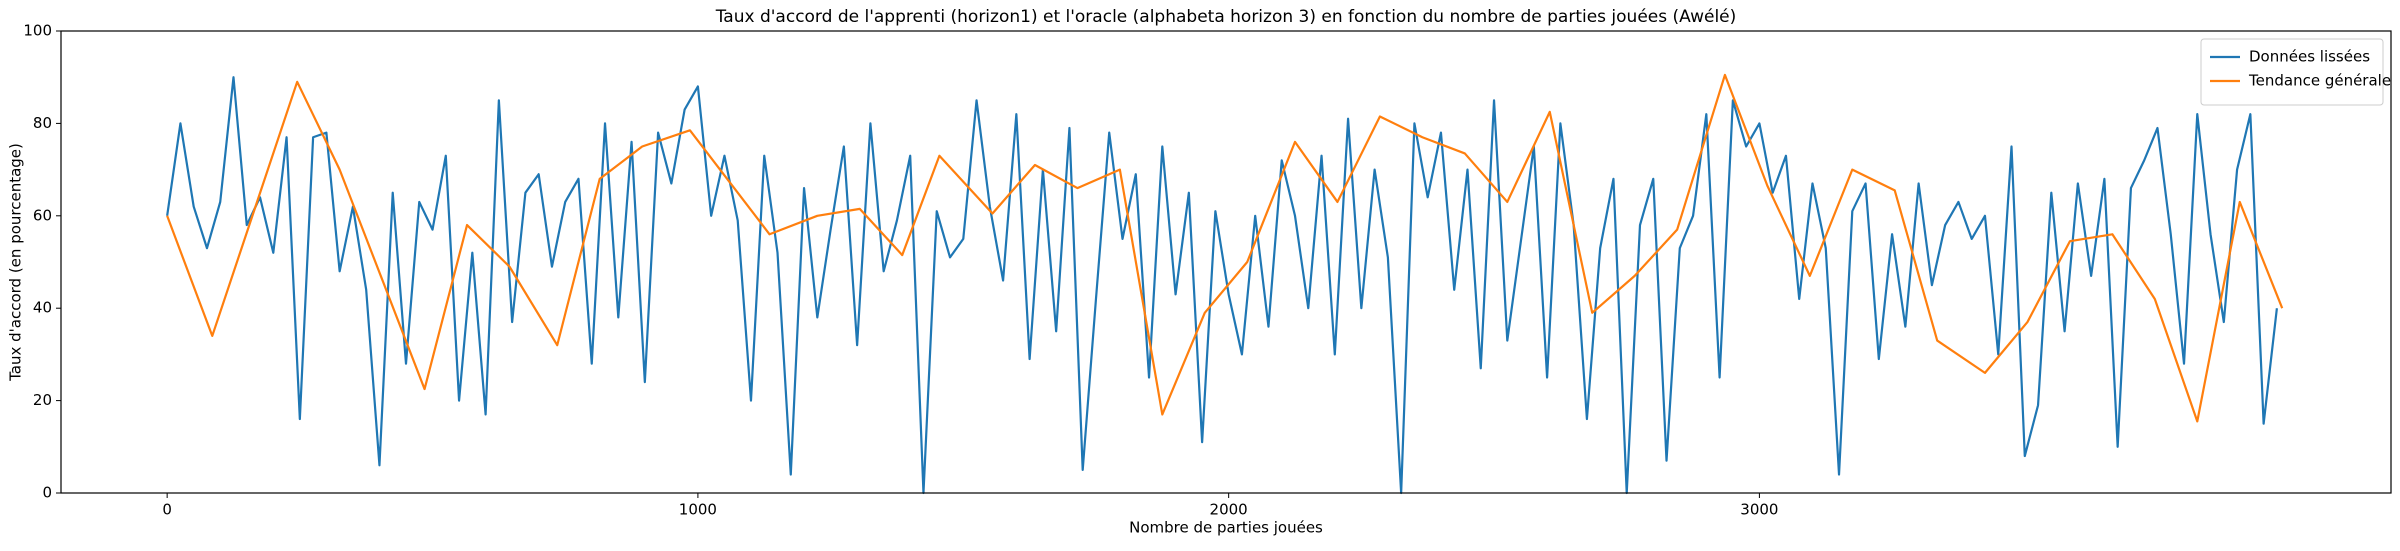  I want to click on y-tick-label: 100, so click(37, 31).